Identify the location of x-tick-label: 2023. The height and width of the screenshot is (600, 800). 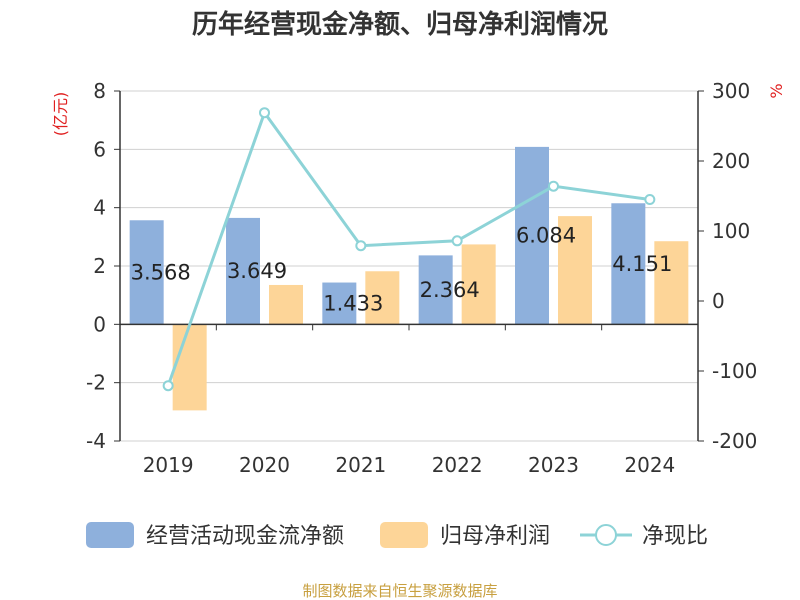
(553, 465).